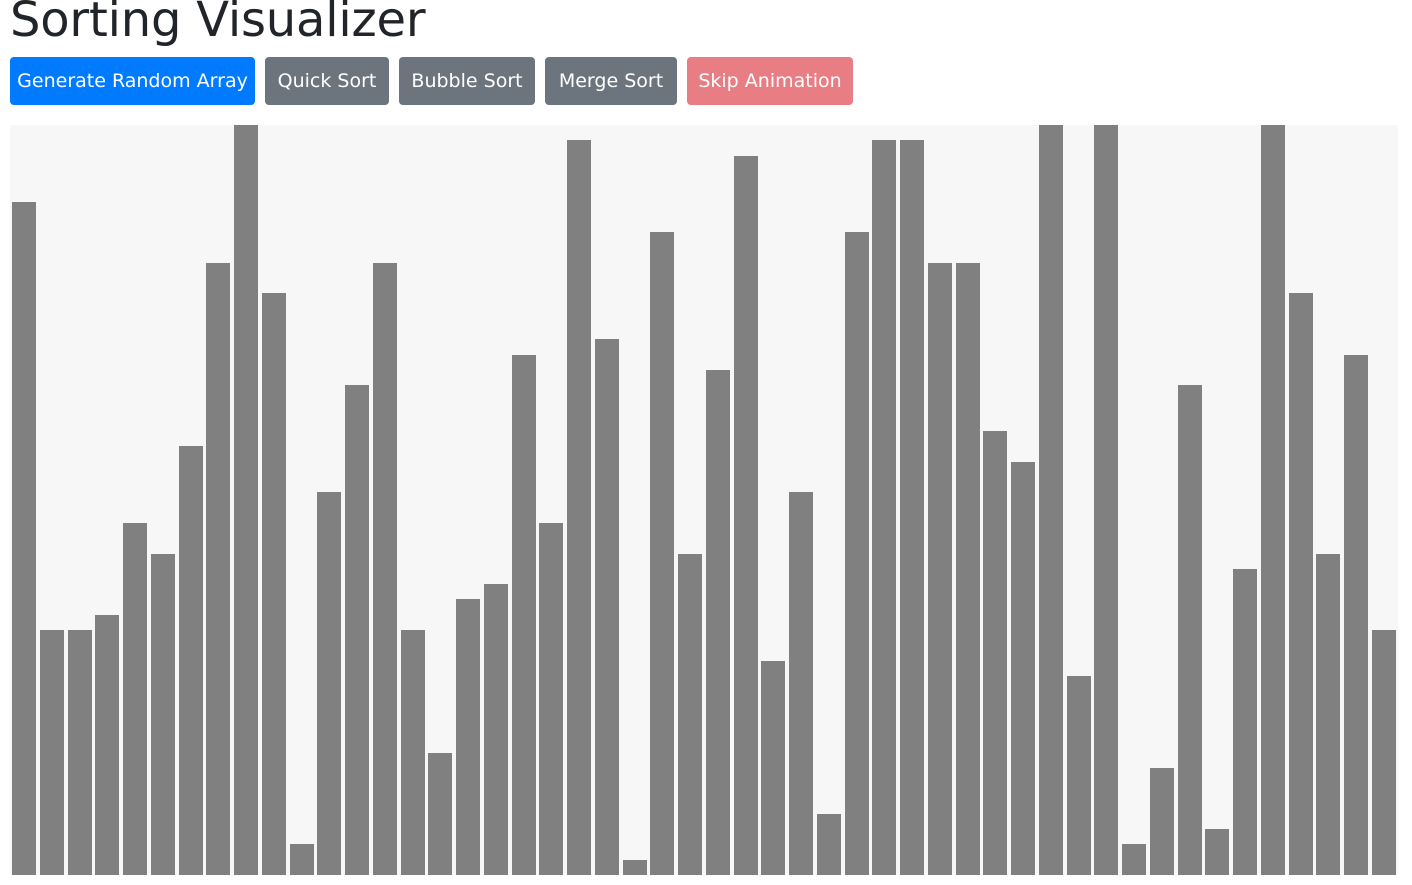 The width and height of the screenshot is (1412, 885). Describe the element at coordinates (770, 81) in the screenshot. I see `skip-animation-button: Skip Animation` at that location.